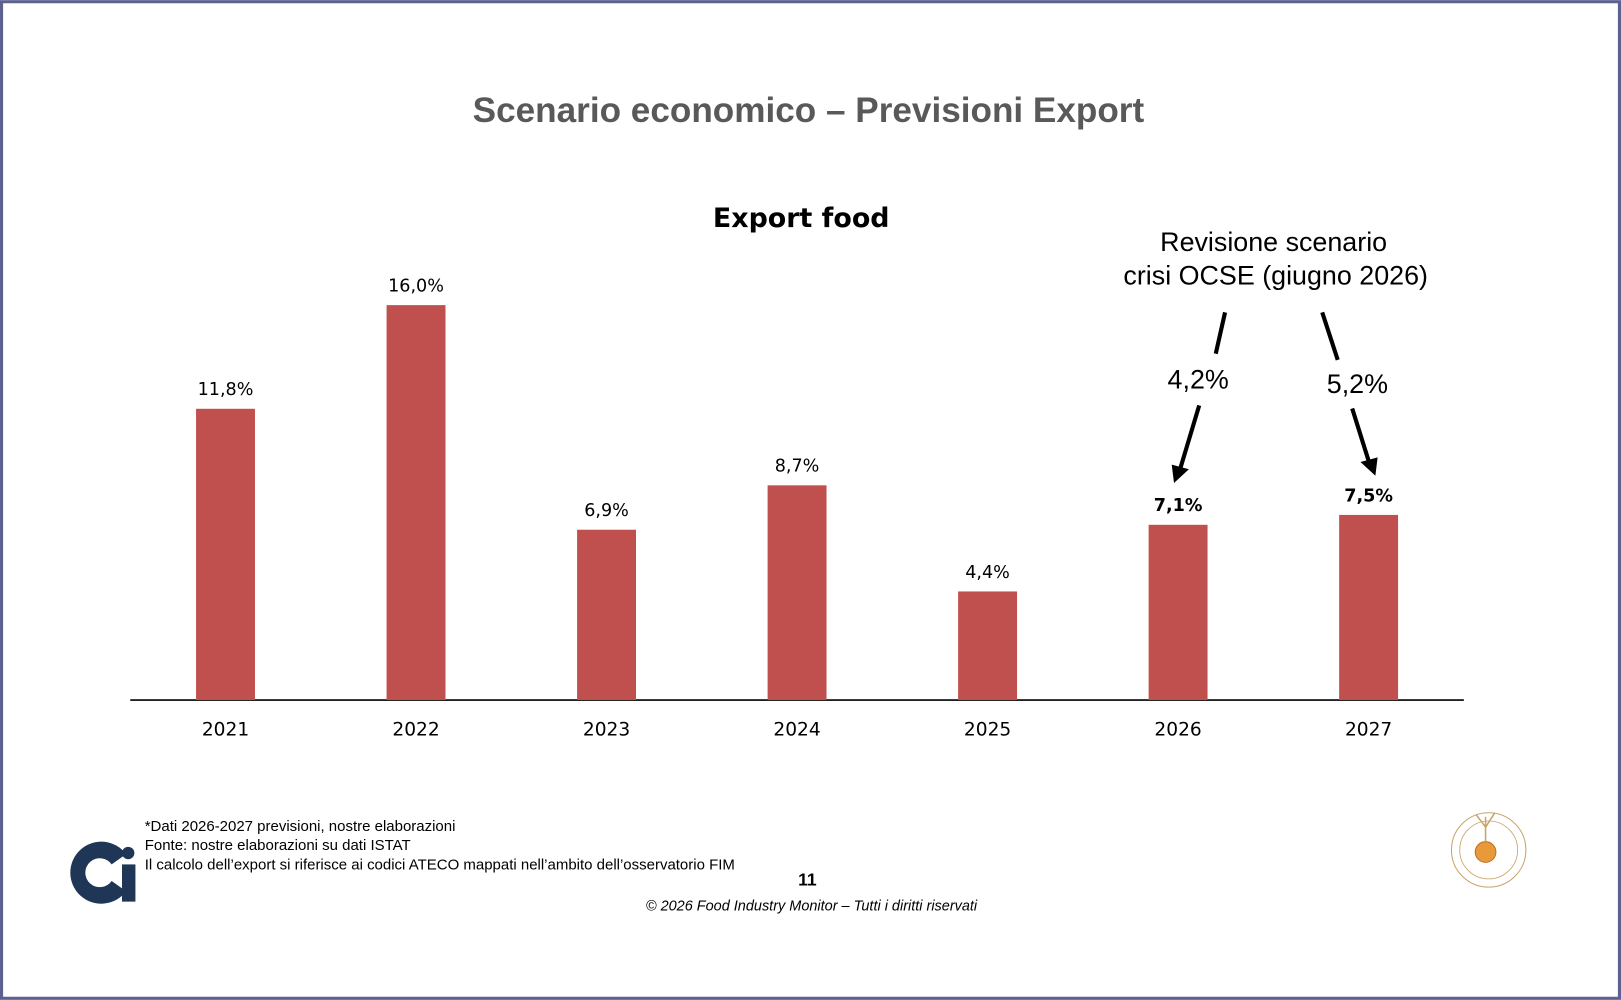 This screenshot has width=1621, height=1000. What do you see at coordinates (1275, 275) in the screenshot?
I see `annotation: crisi OCSE (giugno 2026)` at bounding box center [1275, 275].